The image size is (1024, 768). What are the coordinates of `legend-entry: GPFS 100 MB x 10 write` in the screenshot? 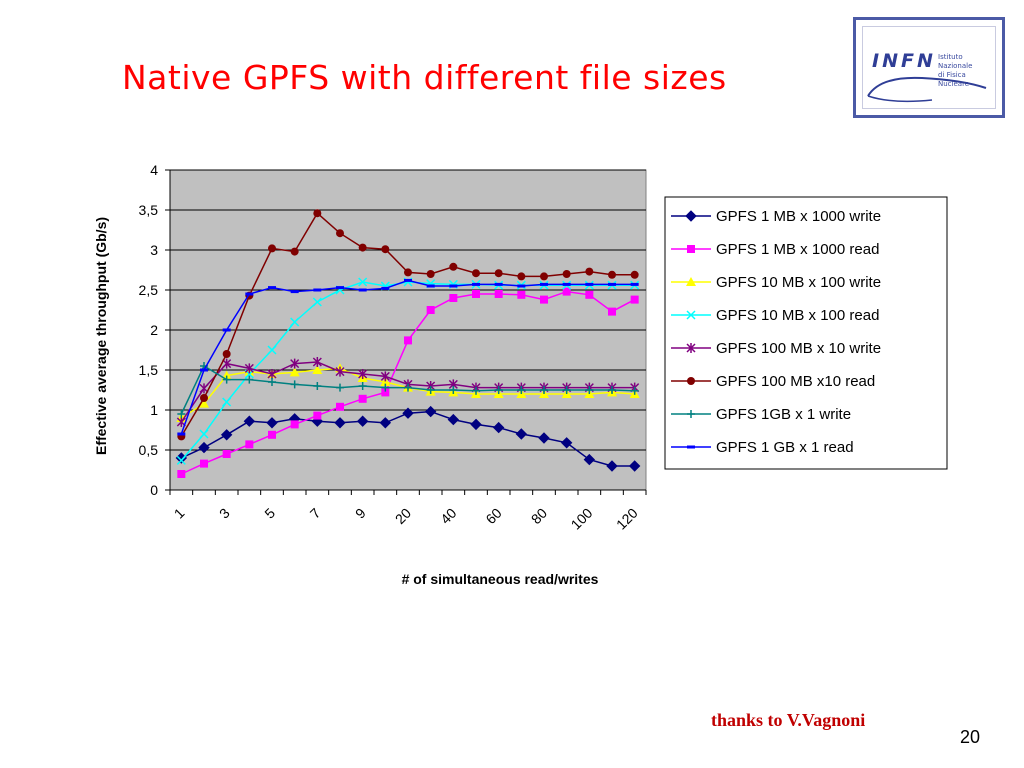 It's located at (776, 348).